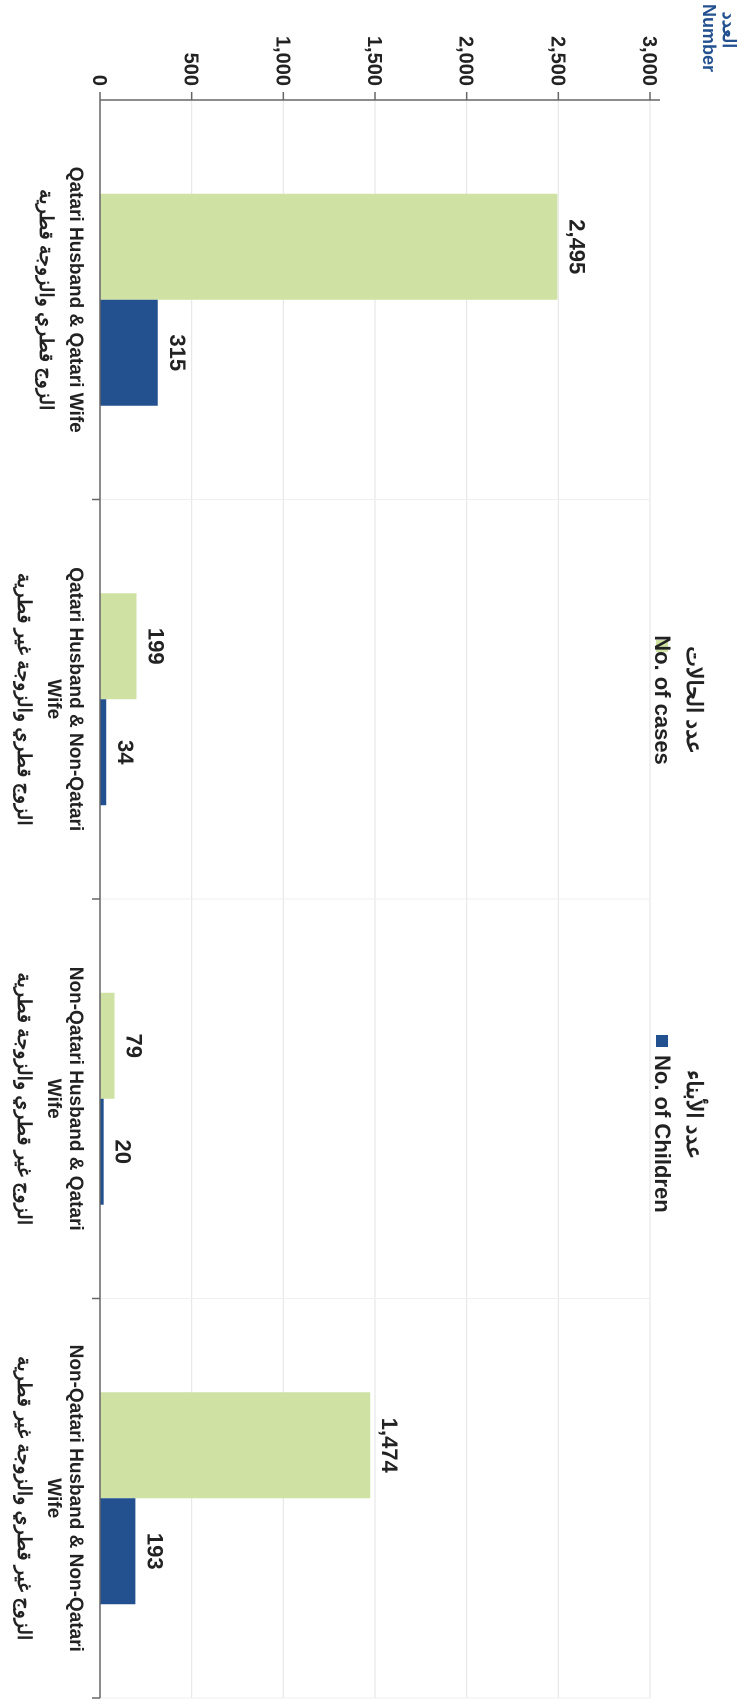  I want to click on legend-label-children-ar: عدد الأبناء, so click(695, 1114).